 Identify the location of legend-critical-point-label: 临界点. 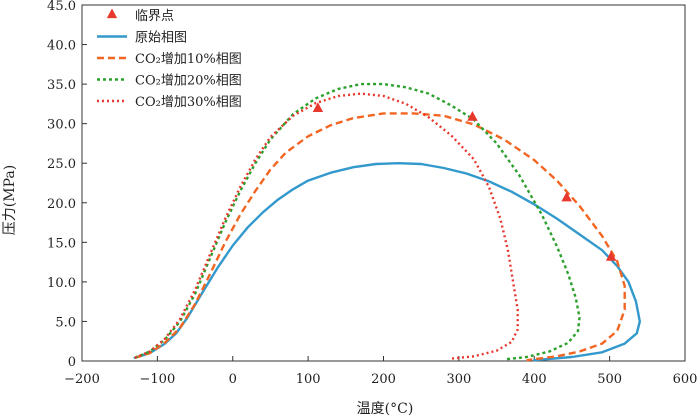
(154, 16).